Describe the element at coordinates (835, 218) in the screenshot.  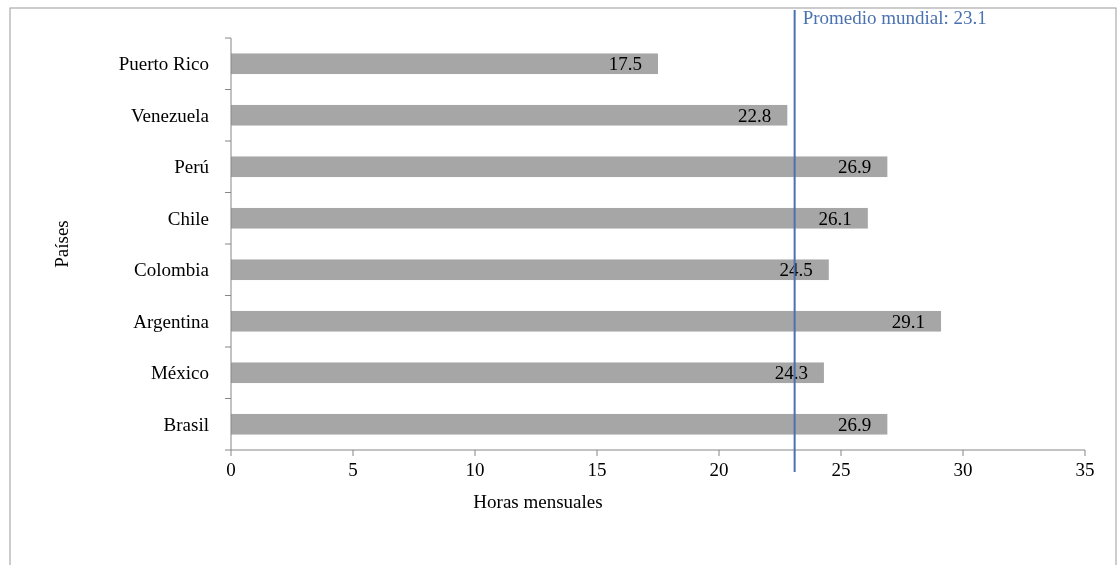
I see `data-label: 26.1` at that location.